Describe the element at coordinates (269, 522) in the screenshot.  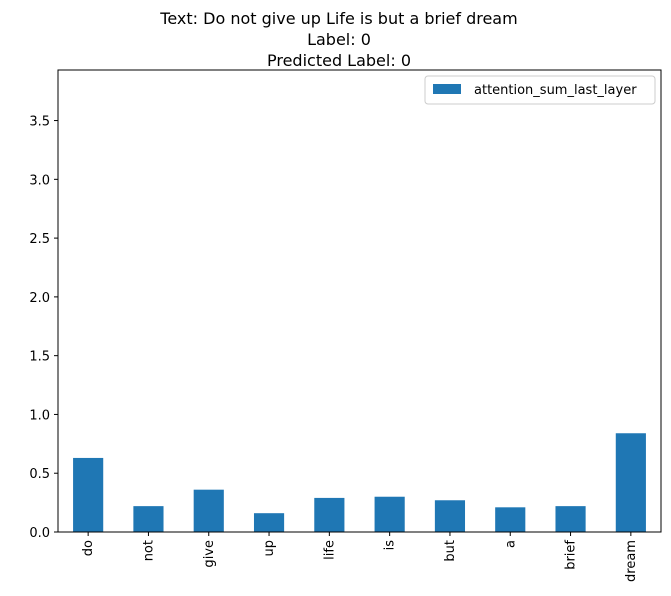
I see `bar-up` at that location.